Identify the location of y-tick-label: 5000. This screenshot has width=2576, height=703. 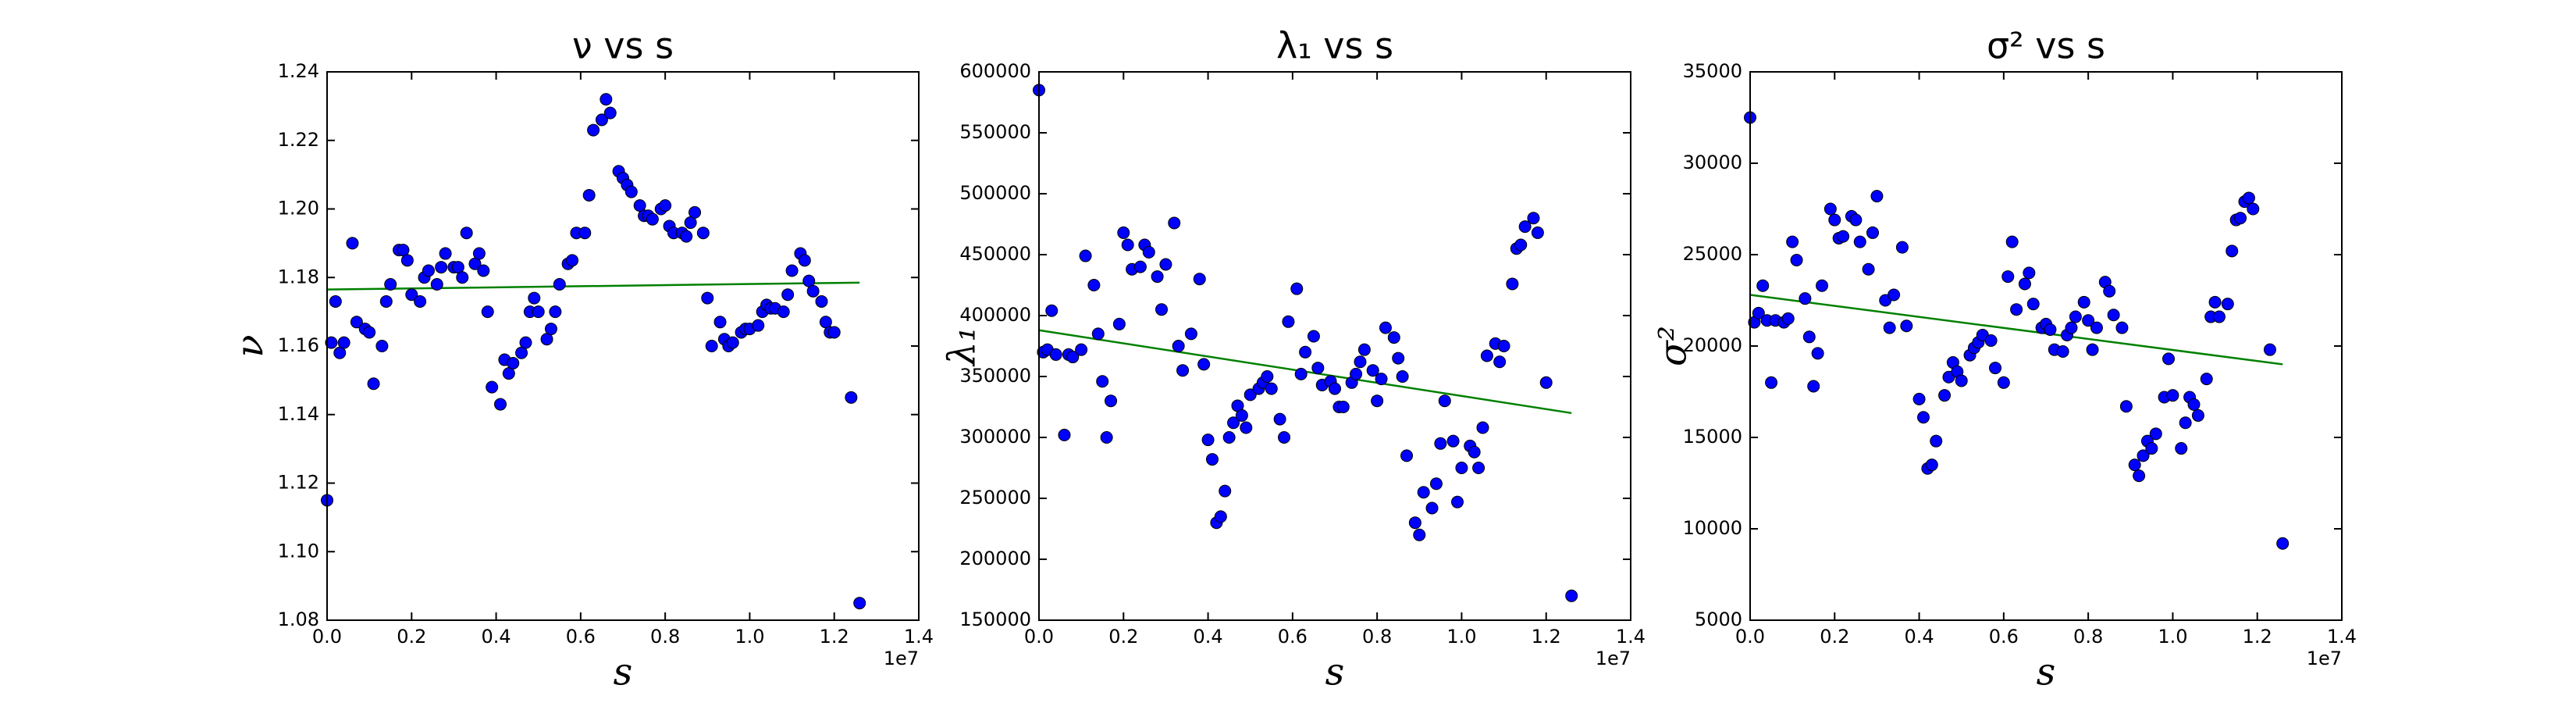
(1718, 619).